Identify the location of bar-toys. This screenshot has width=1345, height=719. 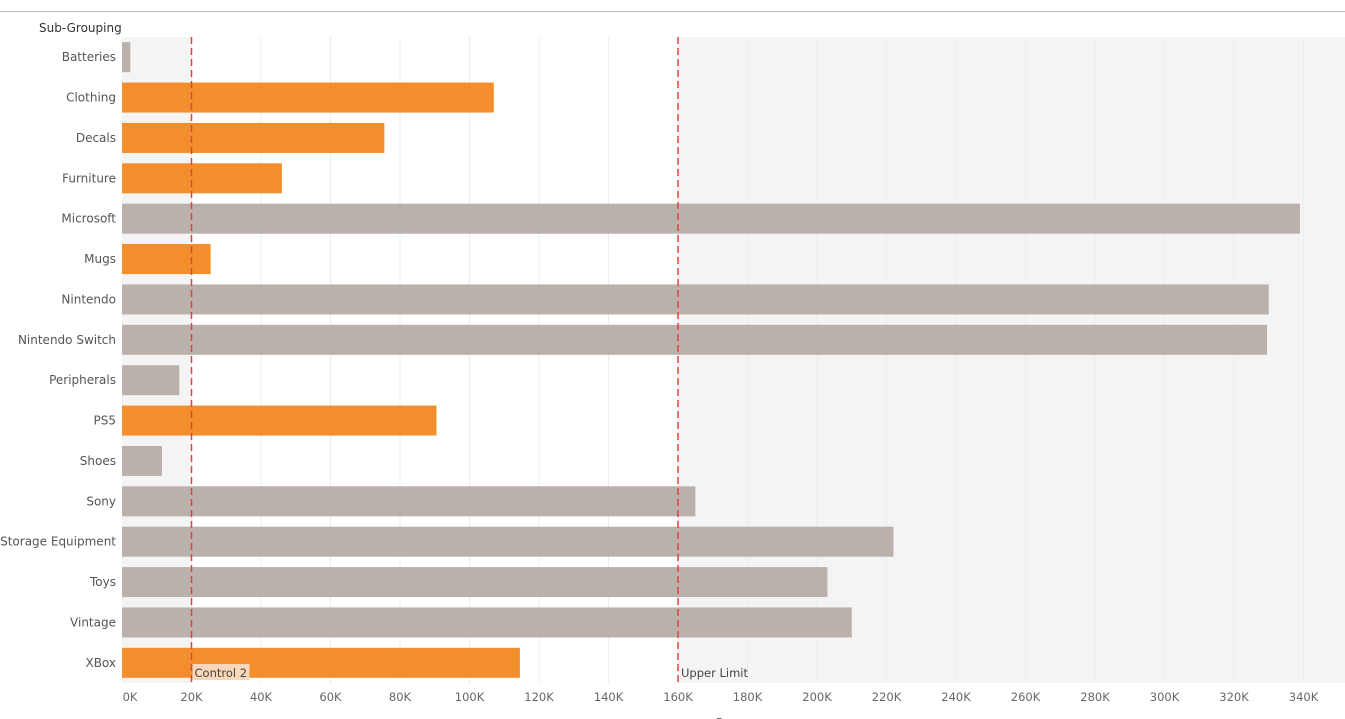
(475, 582).